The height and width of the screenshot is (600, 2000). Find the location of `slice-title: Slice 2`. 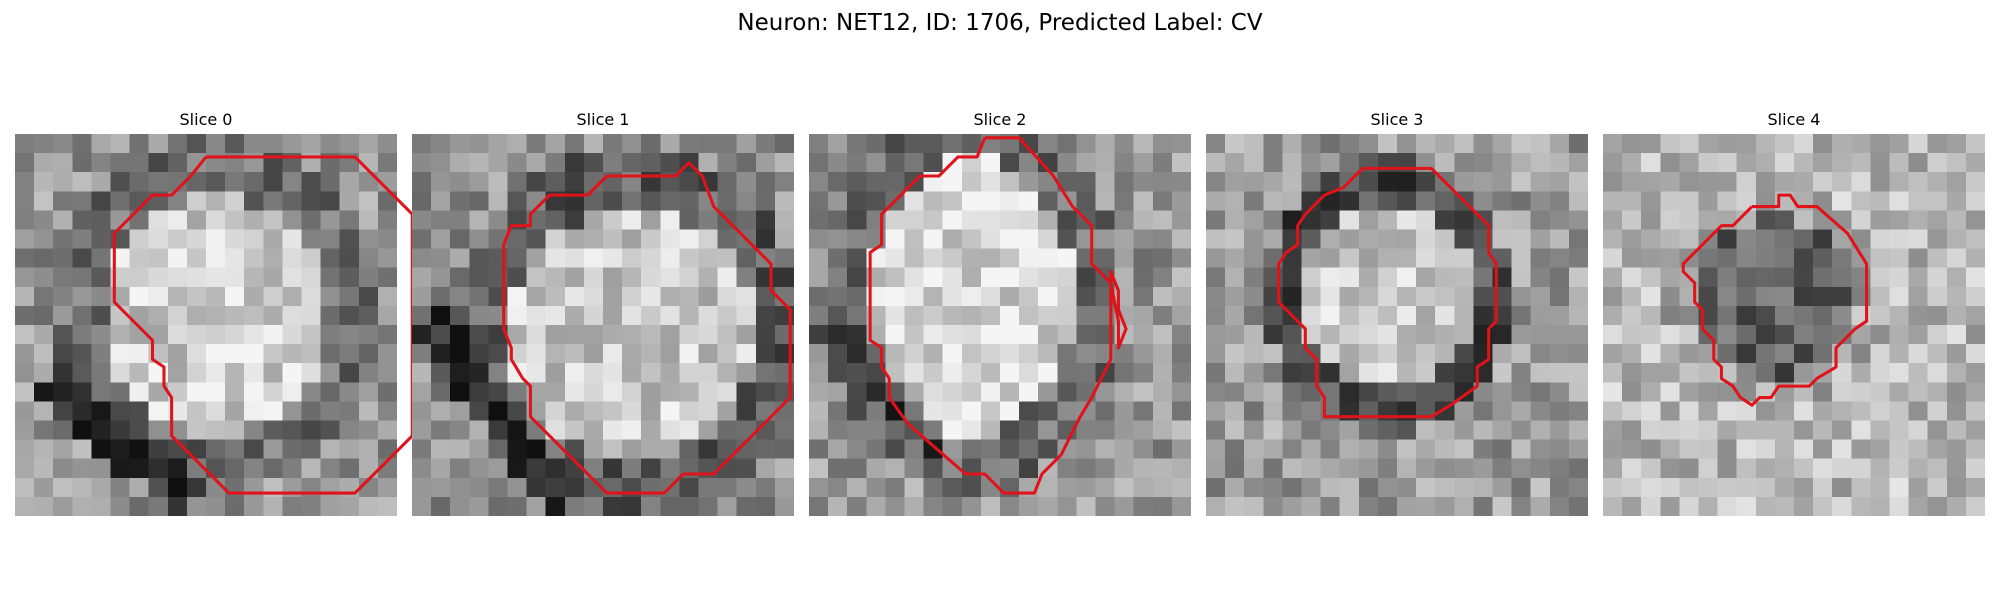

slice-title: Slice 2 is located at coordinates (1000, 119).